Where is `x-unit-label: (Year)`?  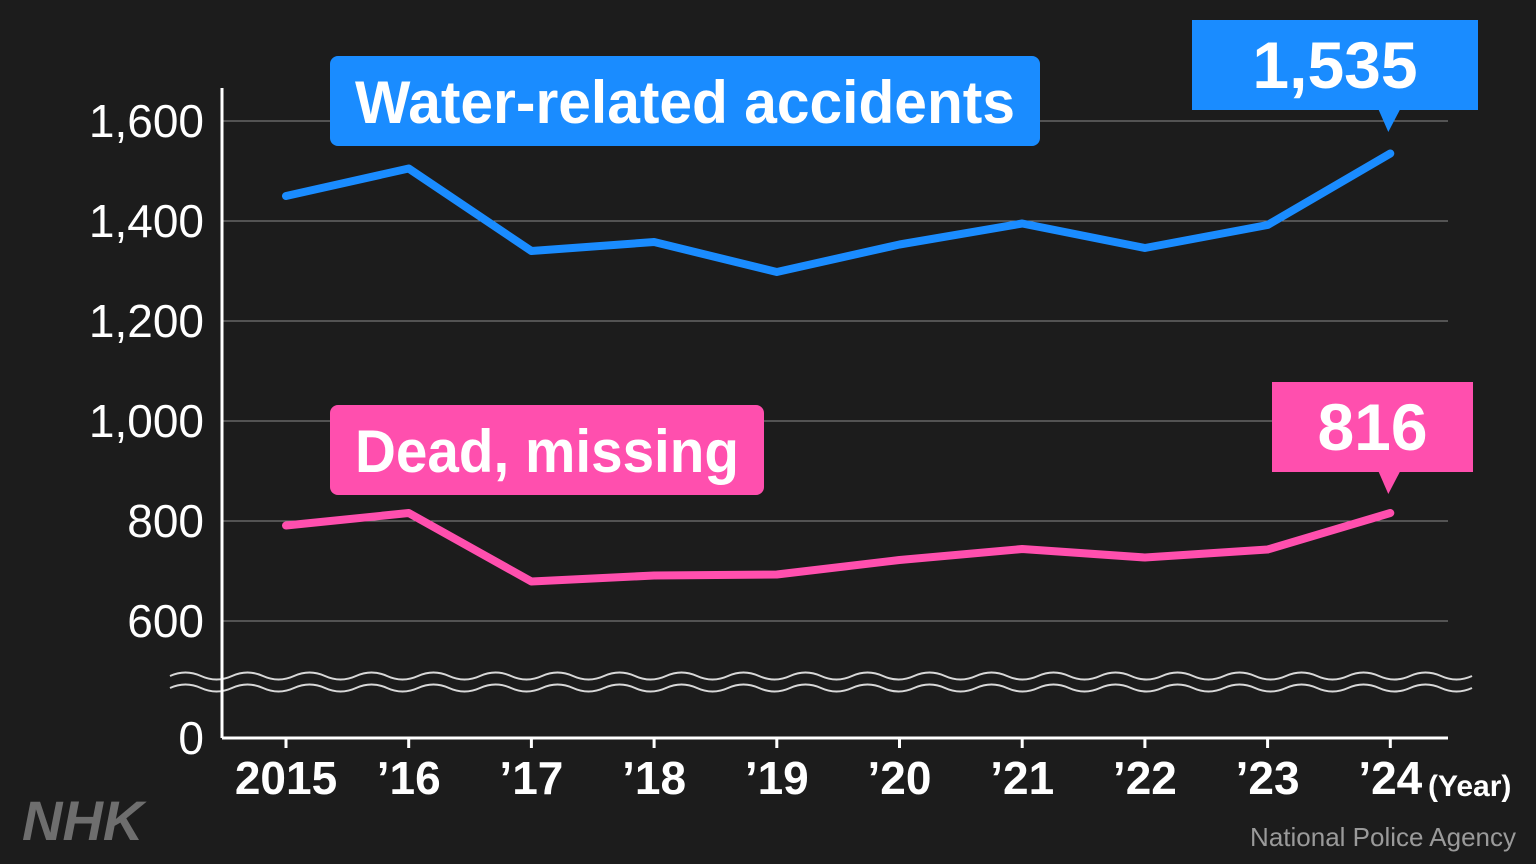 x-unit-label: (Year) is located at coordinates (1469, 786).